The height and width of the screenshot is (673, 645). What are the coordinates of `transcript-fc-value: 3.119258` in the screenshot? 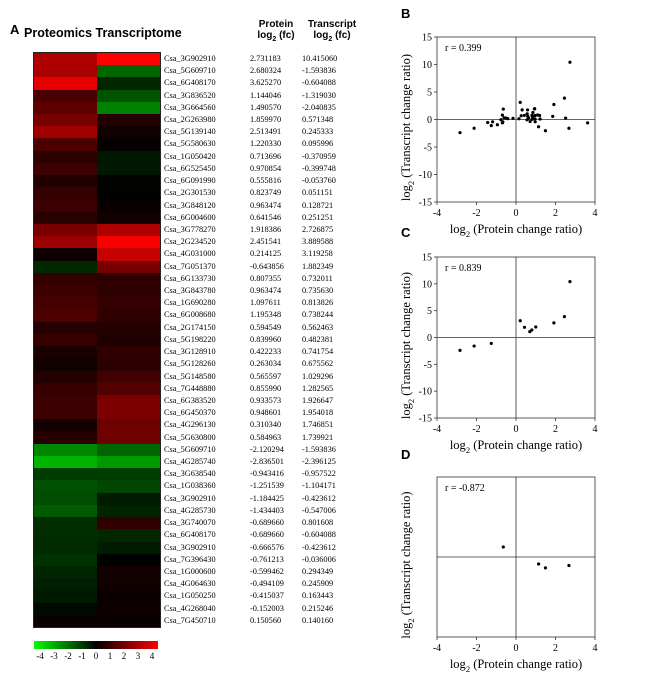 It's located at (317, 254).